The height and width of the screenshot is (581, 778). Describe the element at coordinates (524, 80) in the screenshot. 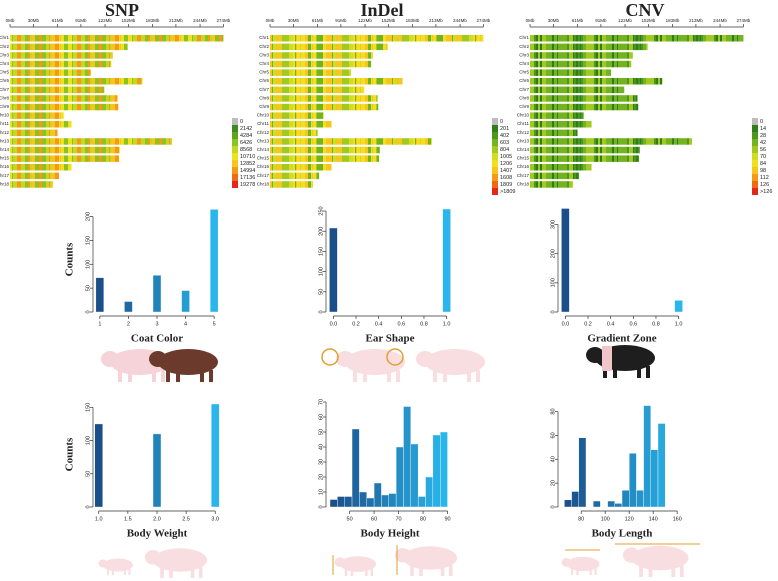

I see `row-label: Chr6` at that location.